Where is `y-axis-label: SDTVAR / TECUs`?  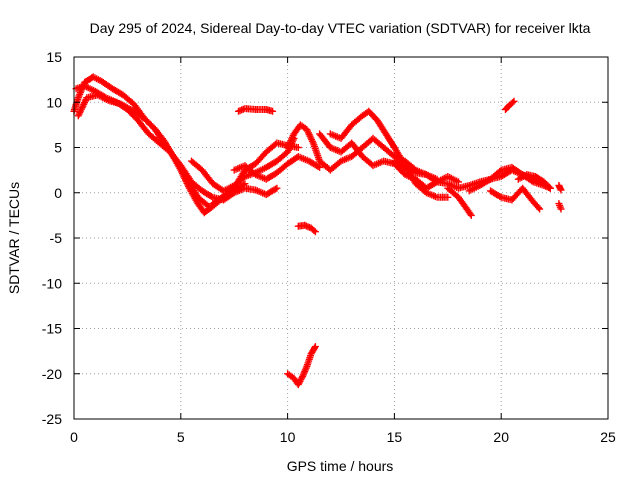 y-axis-label: SDTVAR / TECUs is located at coordinates (14, 238).